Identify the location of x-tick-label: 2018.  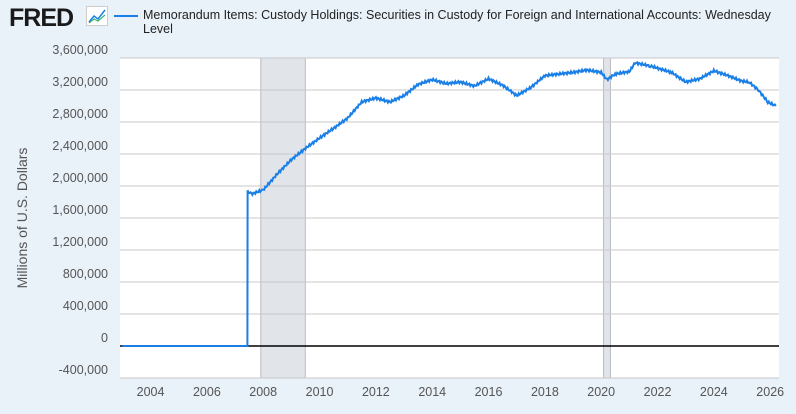
(545, 392).